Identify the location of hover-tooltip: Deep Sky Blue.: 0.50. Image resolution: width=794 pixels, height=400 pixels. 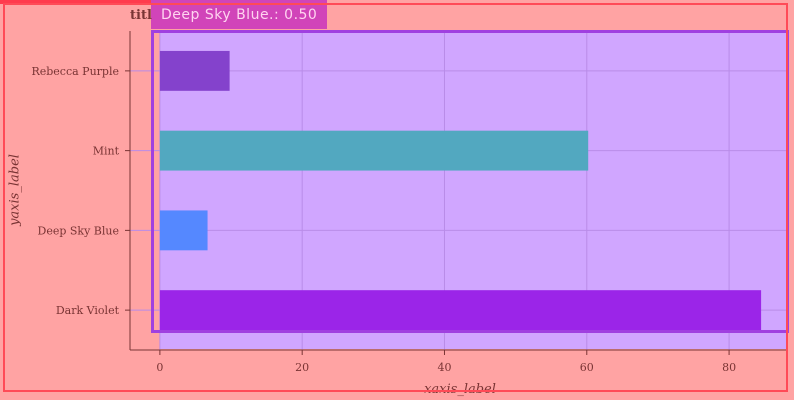
(239, 14).